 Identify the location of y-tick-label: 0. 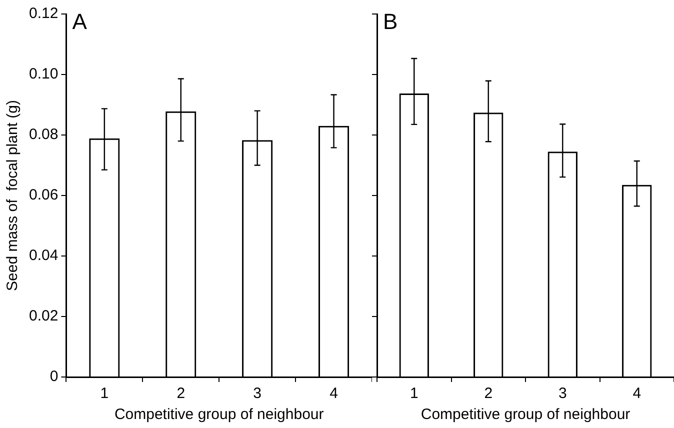
(54, 377).